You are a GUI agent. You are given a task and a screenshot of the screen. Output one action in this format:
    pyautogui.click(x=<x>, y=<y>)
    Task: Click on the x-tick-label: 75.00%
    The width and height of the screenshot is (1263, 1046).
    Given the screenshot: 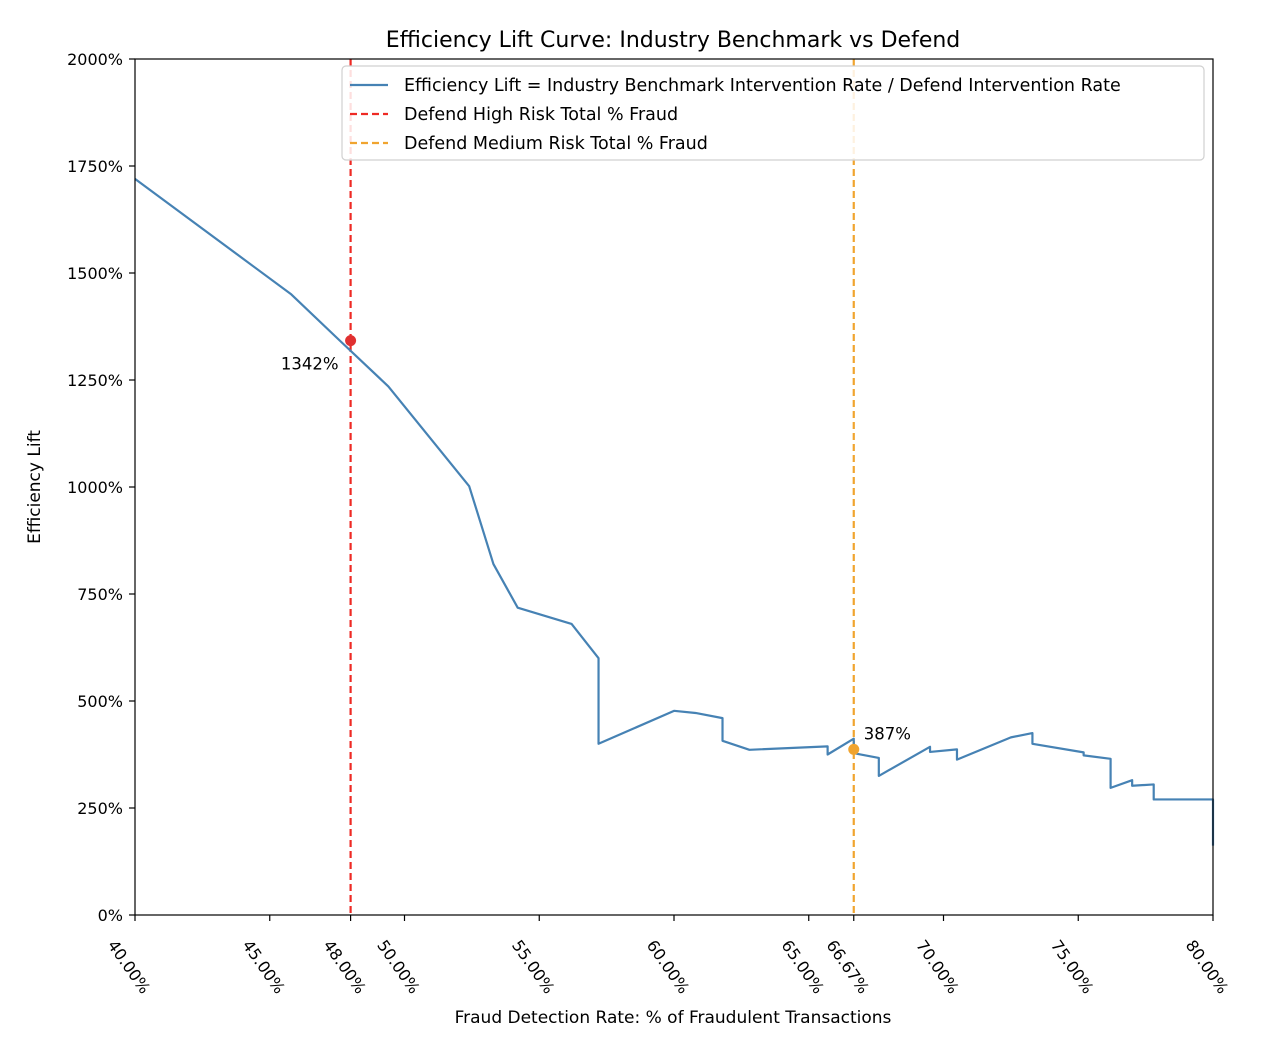 What is the action you would take?
    pyautogui.click(x=1072, y=966)
    